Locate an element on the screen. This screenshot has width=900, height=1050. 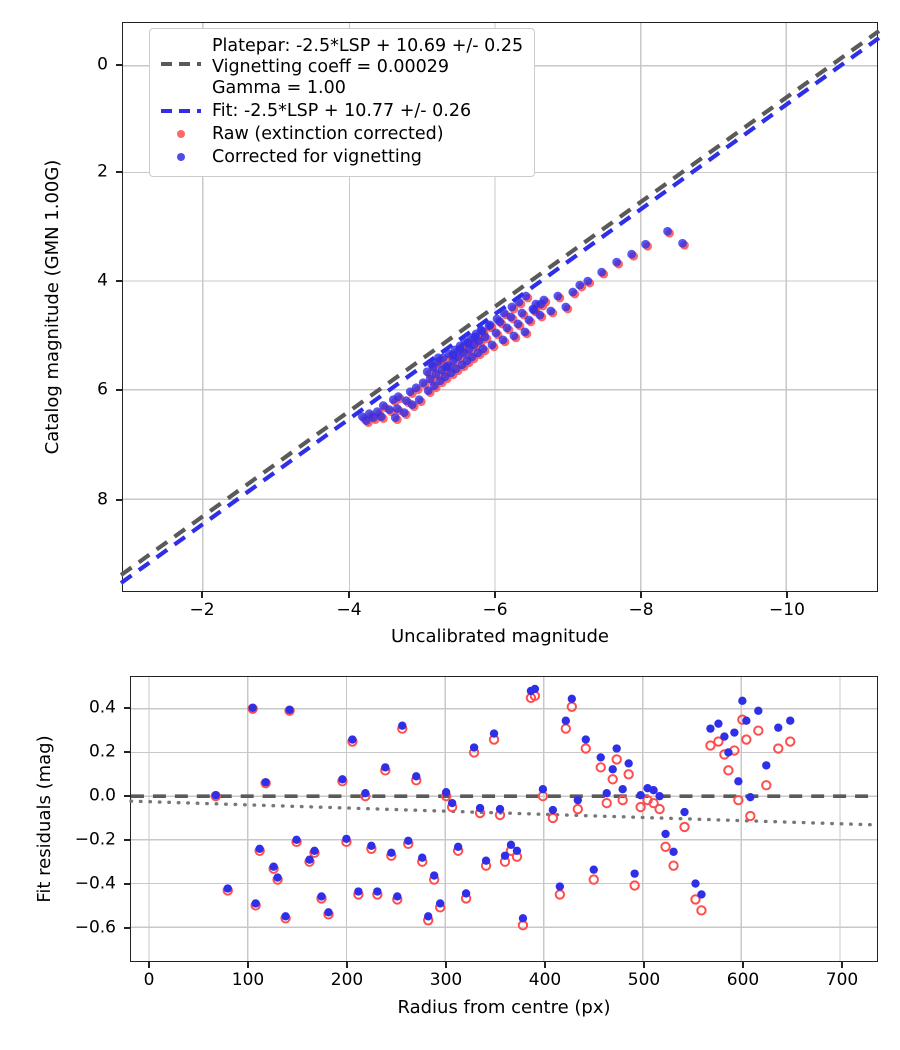
blue-marker-icon is located at coordinates (181, 157).